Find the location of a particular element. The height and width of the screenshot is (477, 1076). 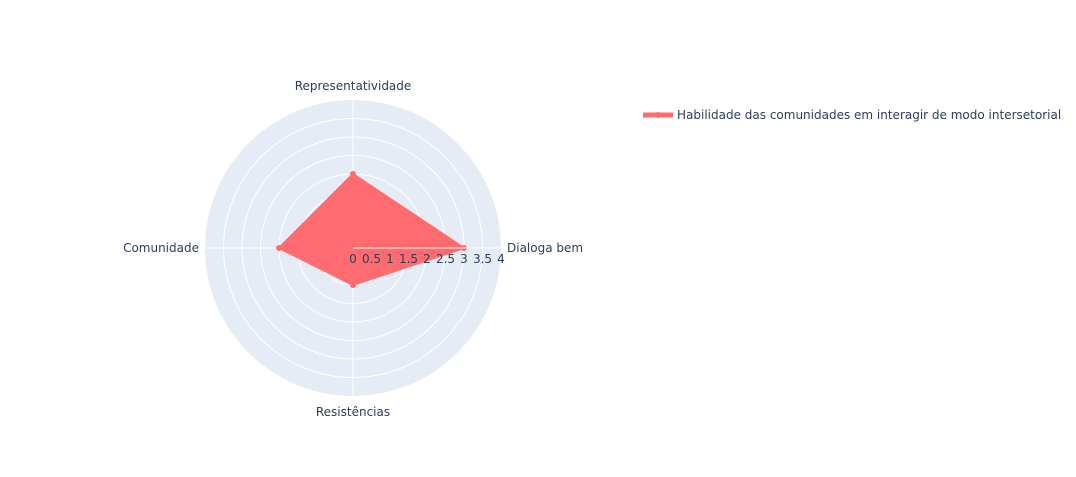

radial-tick-label: 3 is located at coordinates (464, 259).